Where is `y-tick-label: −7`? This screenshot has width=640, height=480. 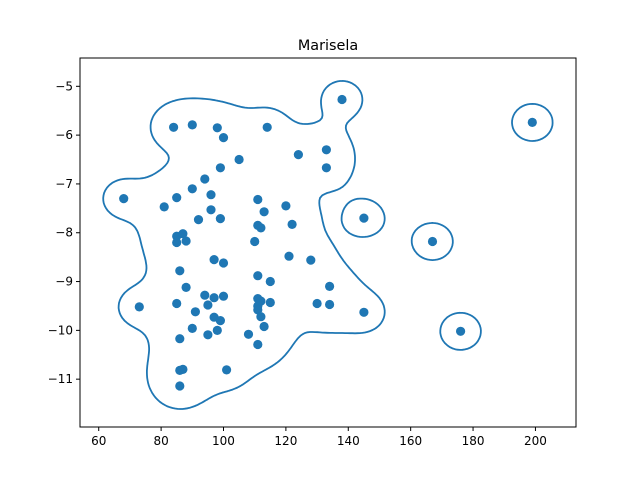
y-tick-label: −7 is located at coordinates (64, 184).